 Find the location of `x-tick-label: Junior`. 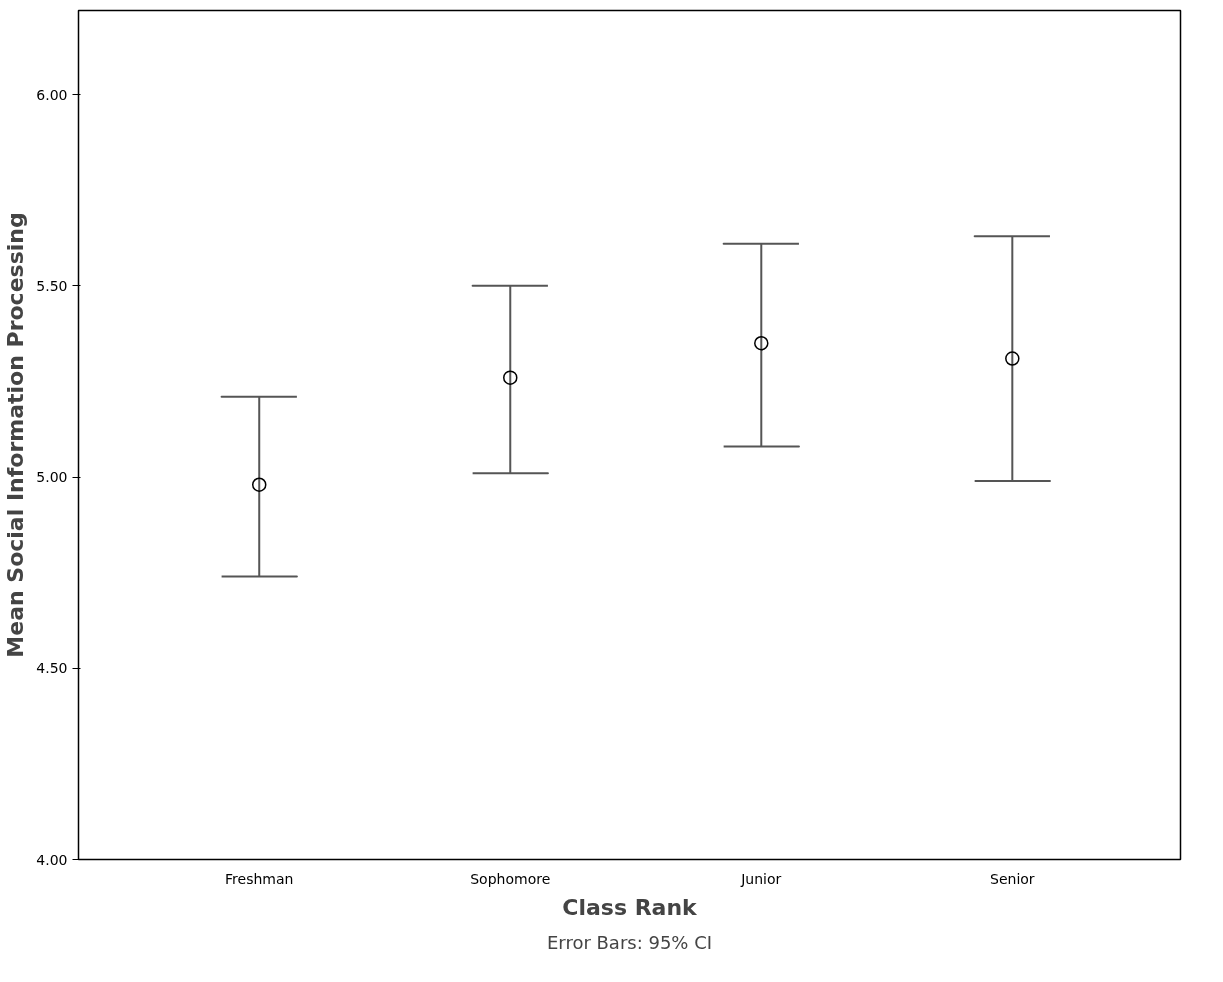

x-tick-label: Junior is located at coordinates (761, 878).